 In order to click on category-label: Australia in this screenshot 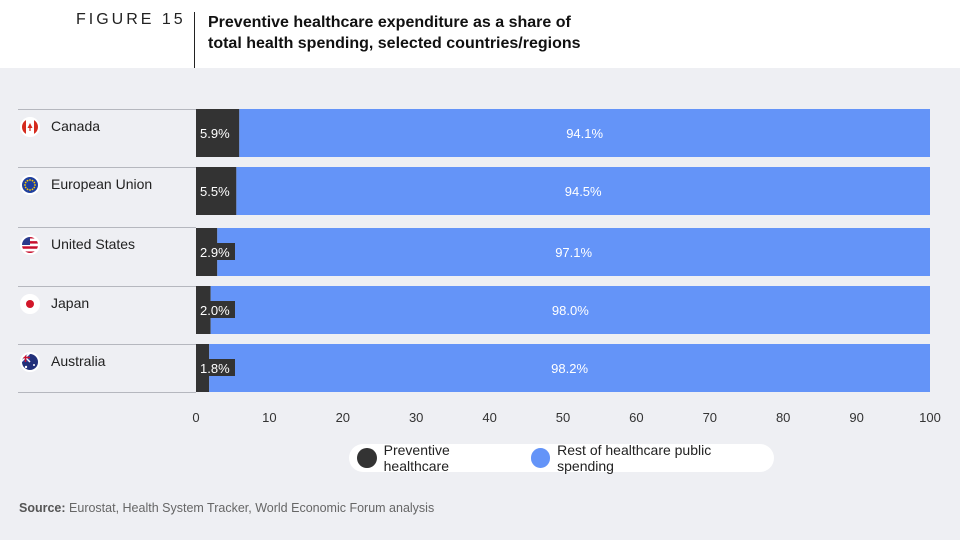, I will do `click(78, 361)`.